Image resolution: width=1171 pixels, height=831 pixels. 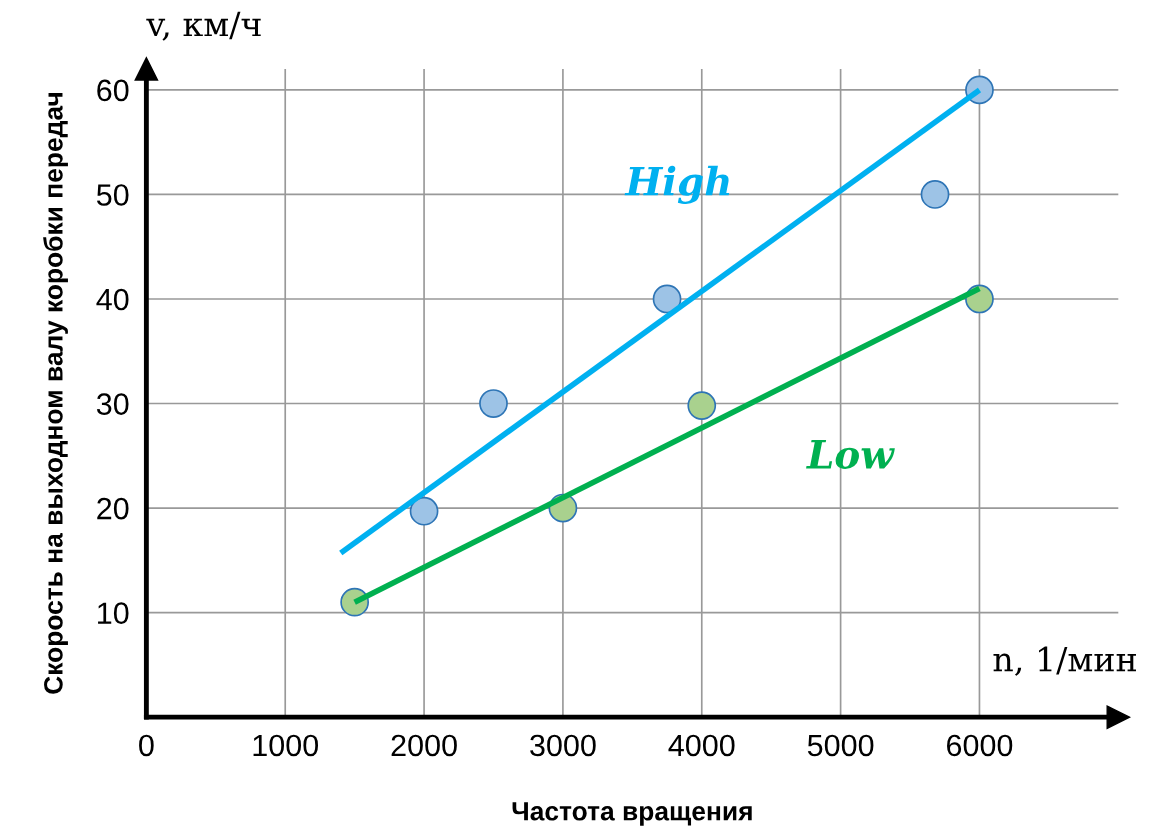 What do you see at coordinates (840, 745) in the screenshot?
I see `x-tick-label: 5000` at bounding box center [840, 745].